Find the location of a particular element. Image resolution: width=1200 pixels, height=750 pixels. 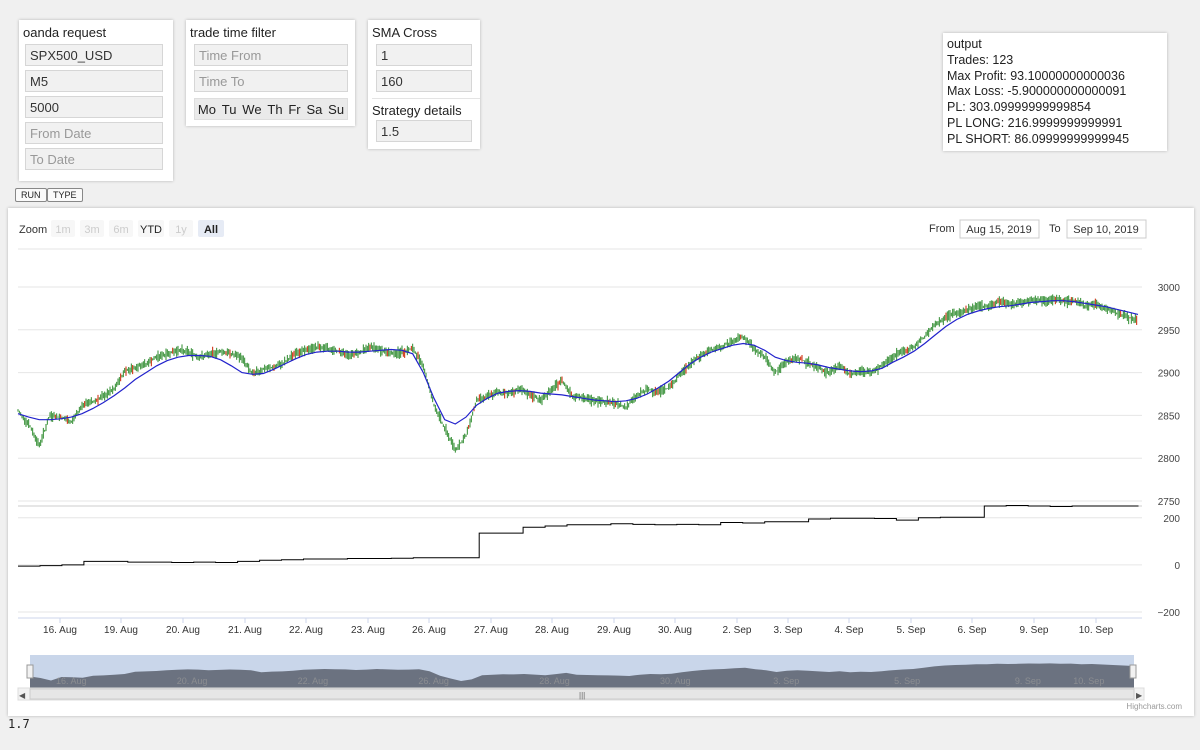

type-button: TYPE is located at coordinates (65, 195).